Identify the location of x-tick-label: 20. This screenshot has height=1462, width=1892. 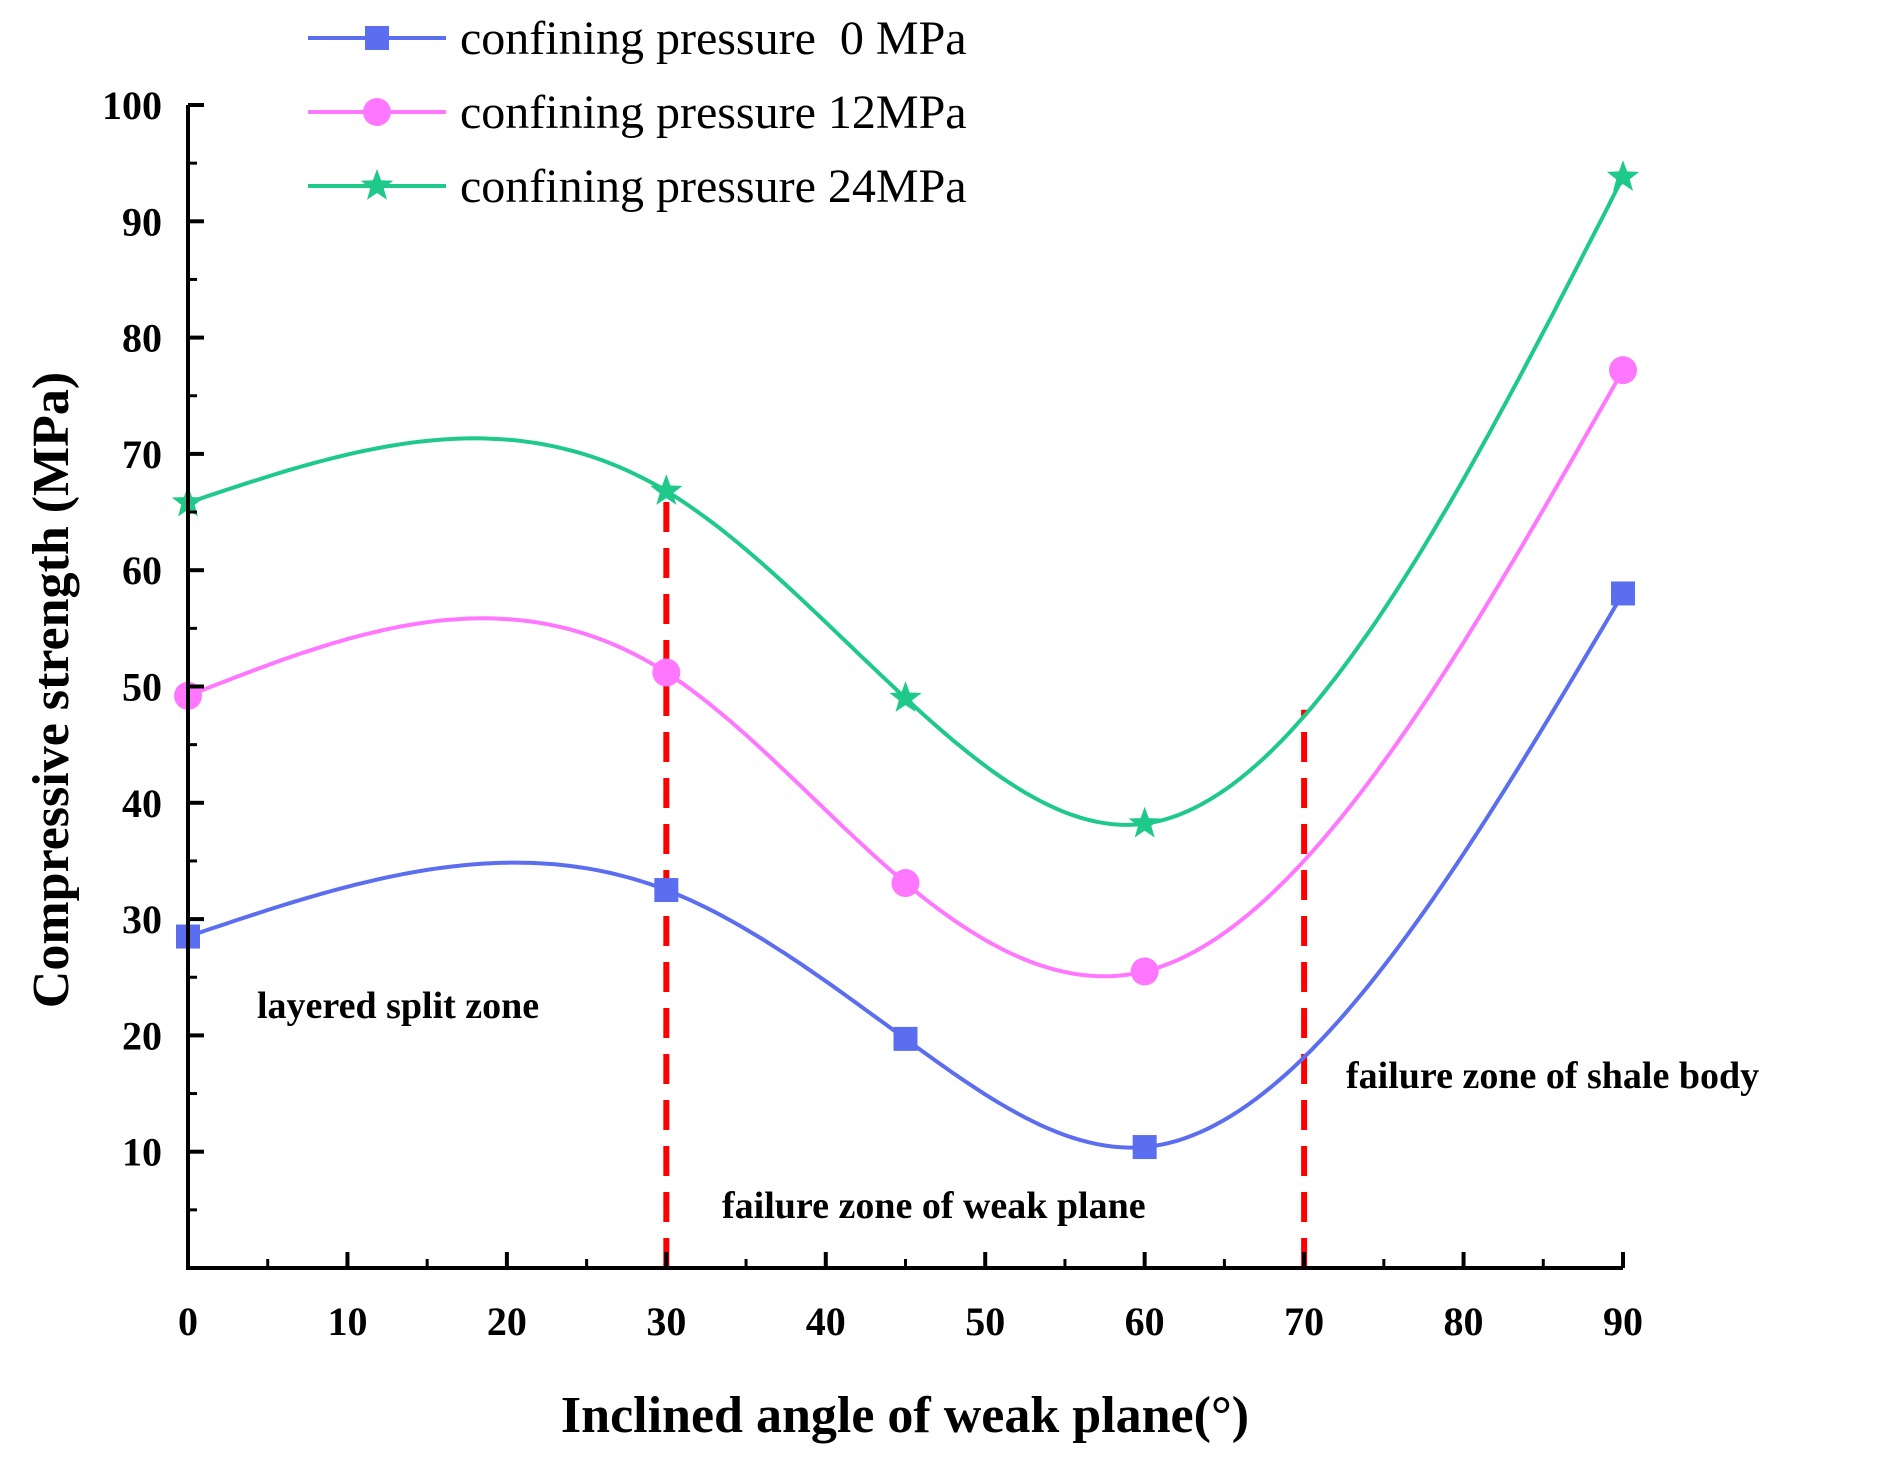
(507, 1321).